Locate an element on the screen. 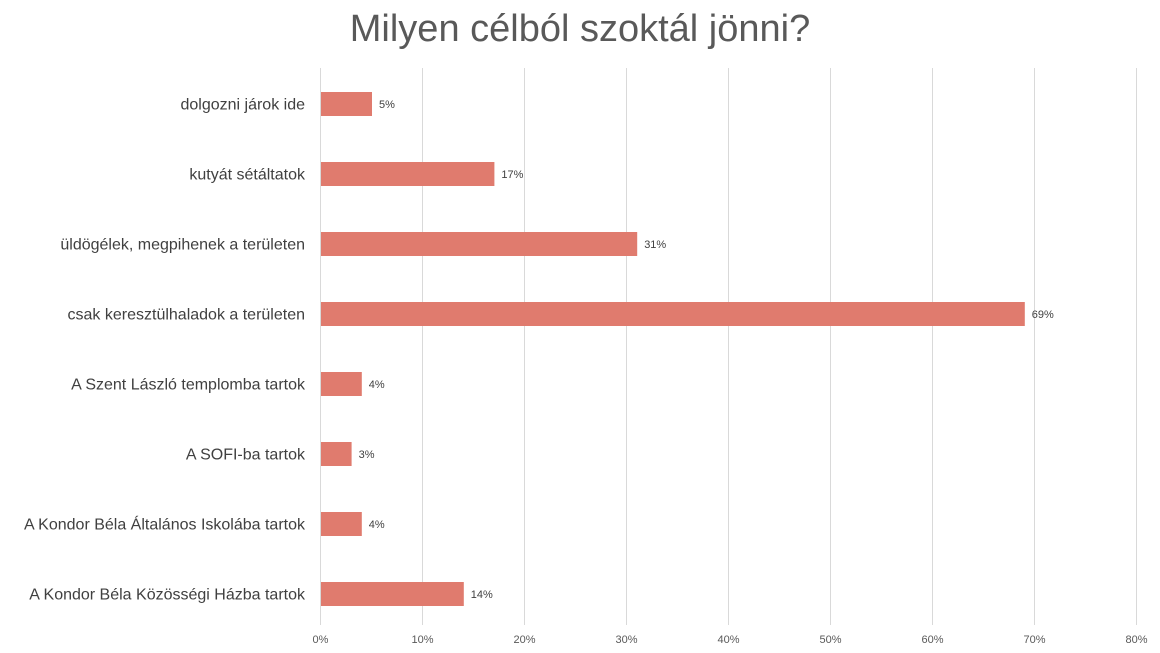  x-tick-label: 30% is located at coordinates (626, 640).